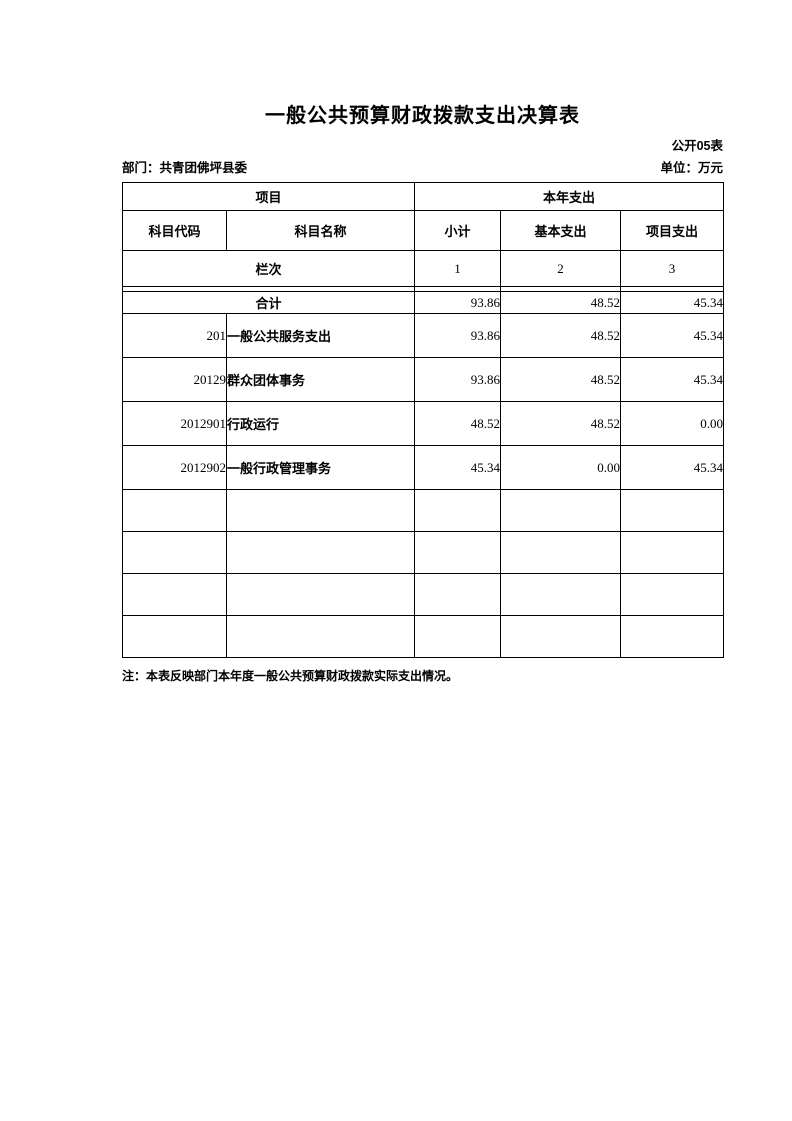 This screenshot has height=1121, width=792. I want to click on footnote: 注：本表反映部门本年度一般公共预算财政拨款实际支出情况。, so click(290, 676).